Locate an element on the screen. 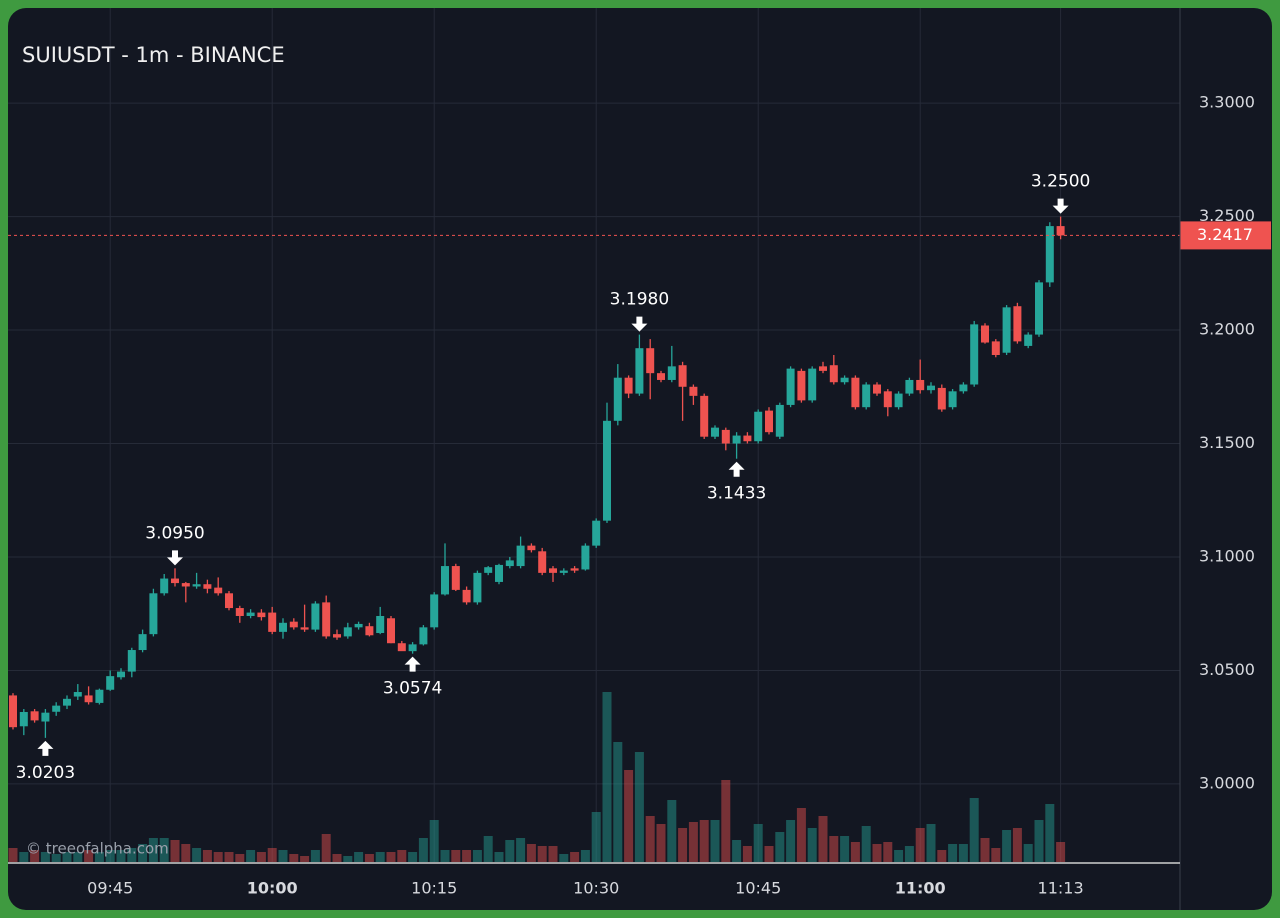  x-tick-label: 10:30 is located at coordinates (596, 888).